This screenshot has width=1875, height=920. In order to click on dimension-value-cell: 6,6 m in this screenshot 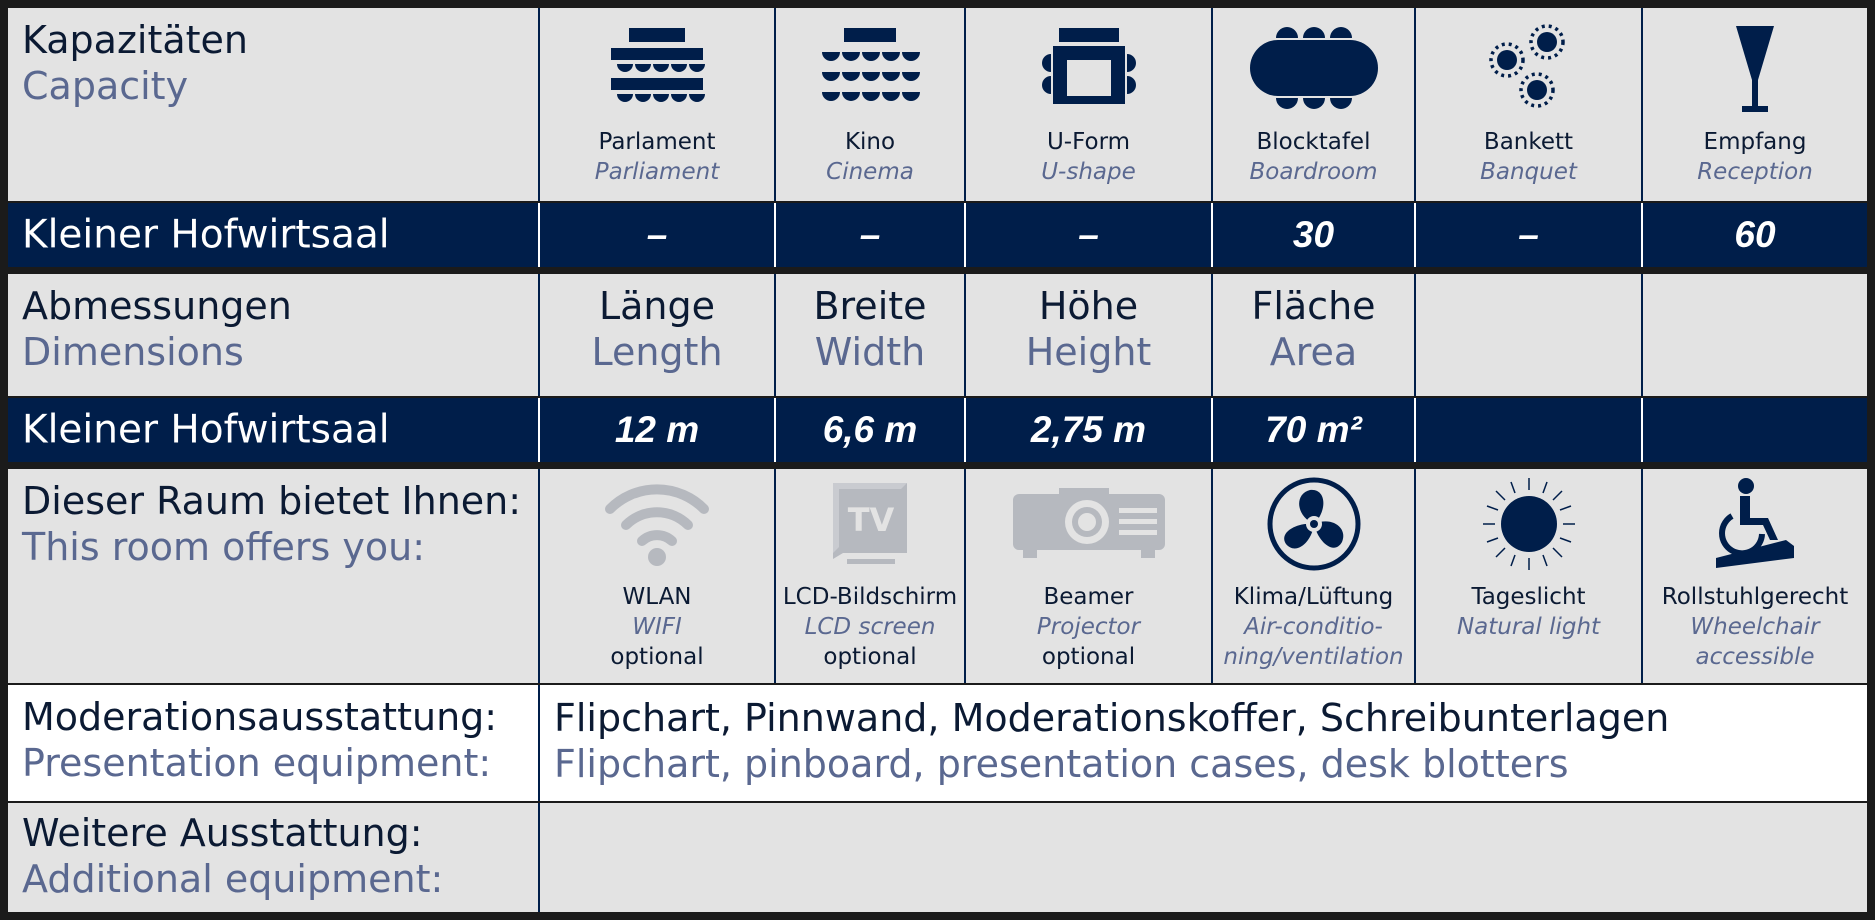, I will do `click(869, 430)`.